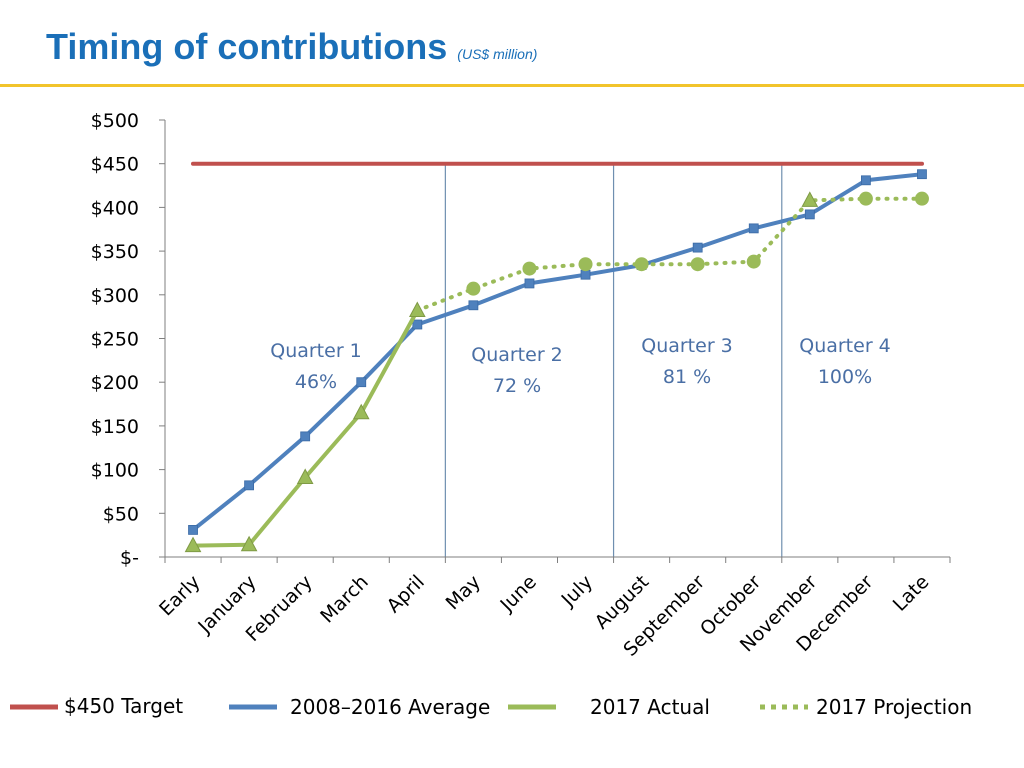 The image size is (1024, 768). I want to click on x-tick-label-may: May, so click(463, 592).